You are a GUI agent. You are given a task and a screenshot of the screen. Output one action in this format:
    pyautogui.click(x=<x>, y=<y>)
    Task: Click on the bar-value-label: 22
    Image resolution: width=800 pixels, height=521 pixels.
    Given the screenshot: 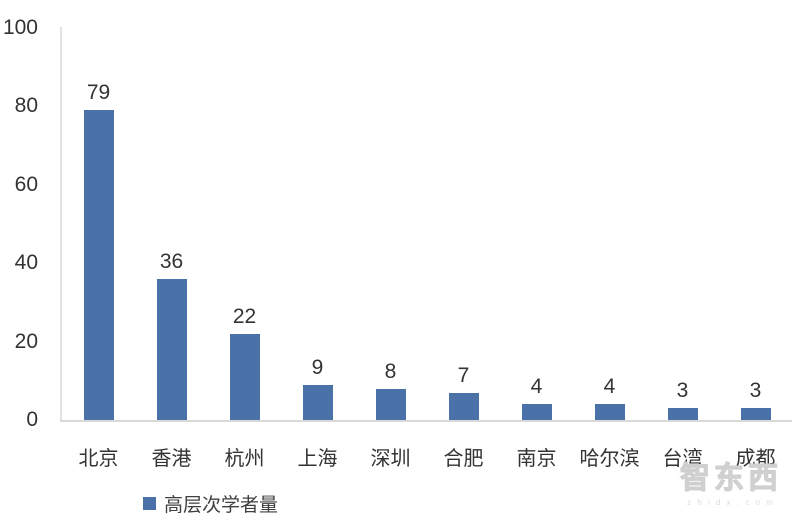 What is the action you would take?
    pyautogui.click(x=244, y=316)
    